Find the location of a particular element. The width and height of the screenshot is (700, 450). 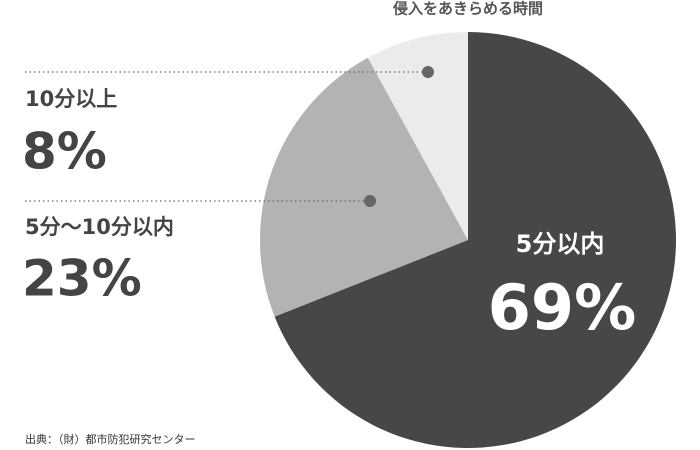

source-note: 出典：（財）都市防犯研究センター is located at coordinates (110, 439).